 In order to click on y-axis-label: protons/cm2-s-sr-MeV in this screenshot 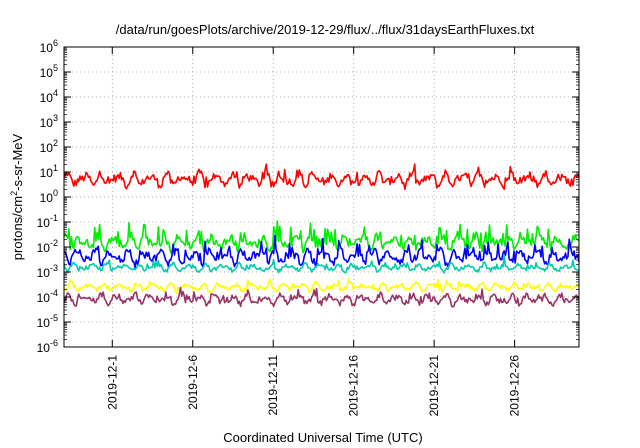, I will do `click(17, 196)`.